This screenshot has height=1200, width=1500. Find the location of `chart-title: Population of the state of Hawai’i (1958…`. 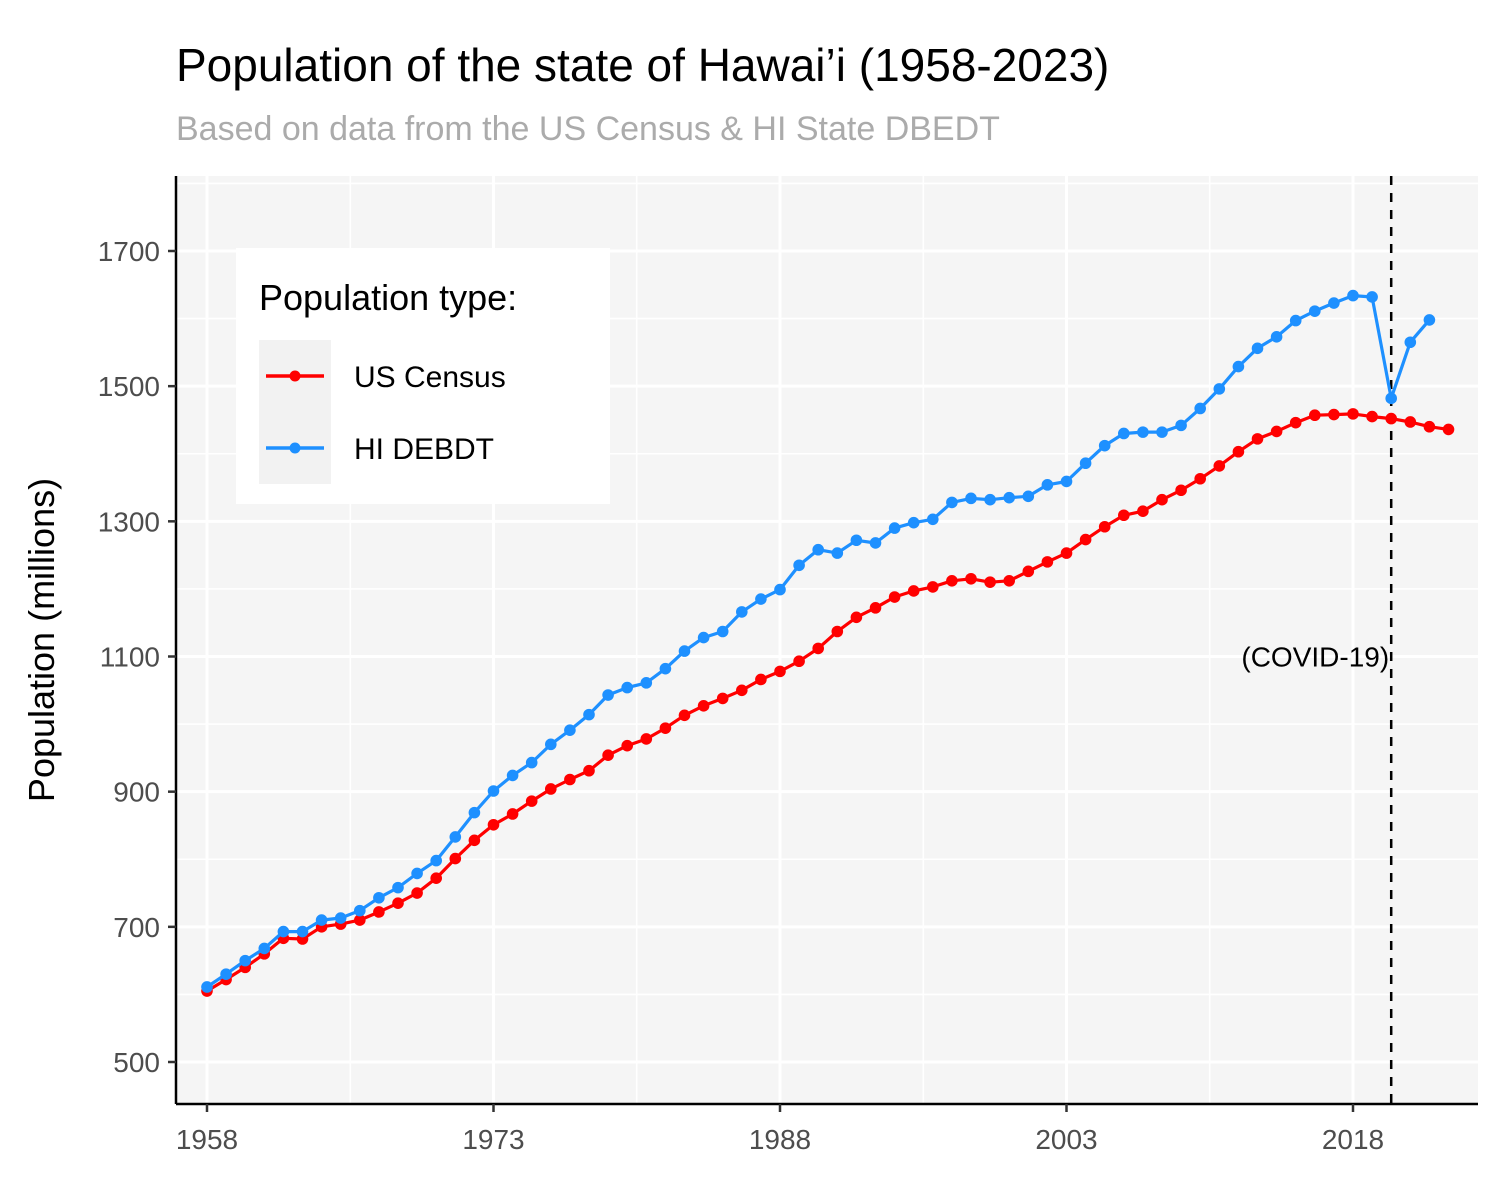

chart-title: Population of the state of Hawai’i (1958… is located at coordinates (643, 65).